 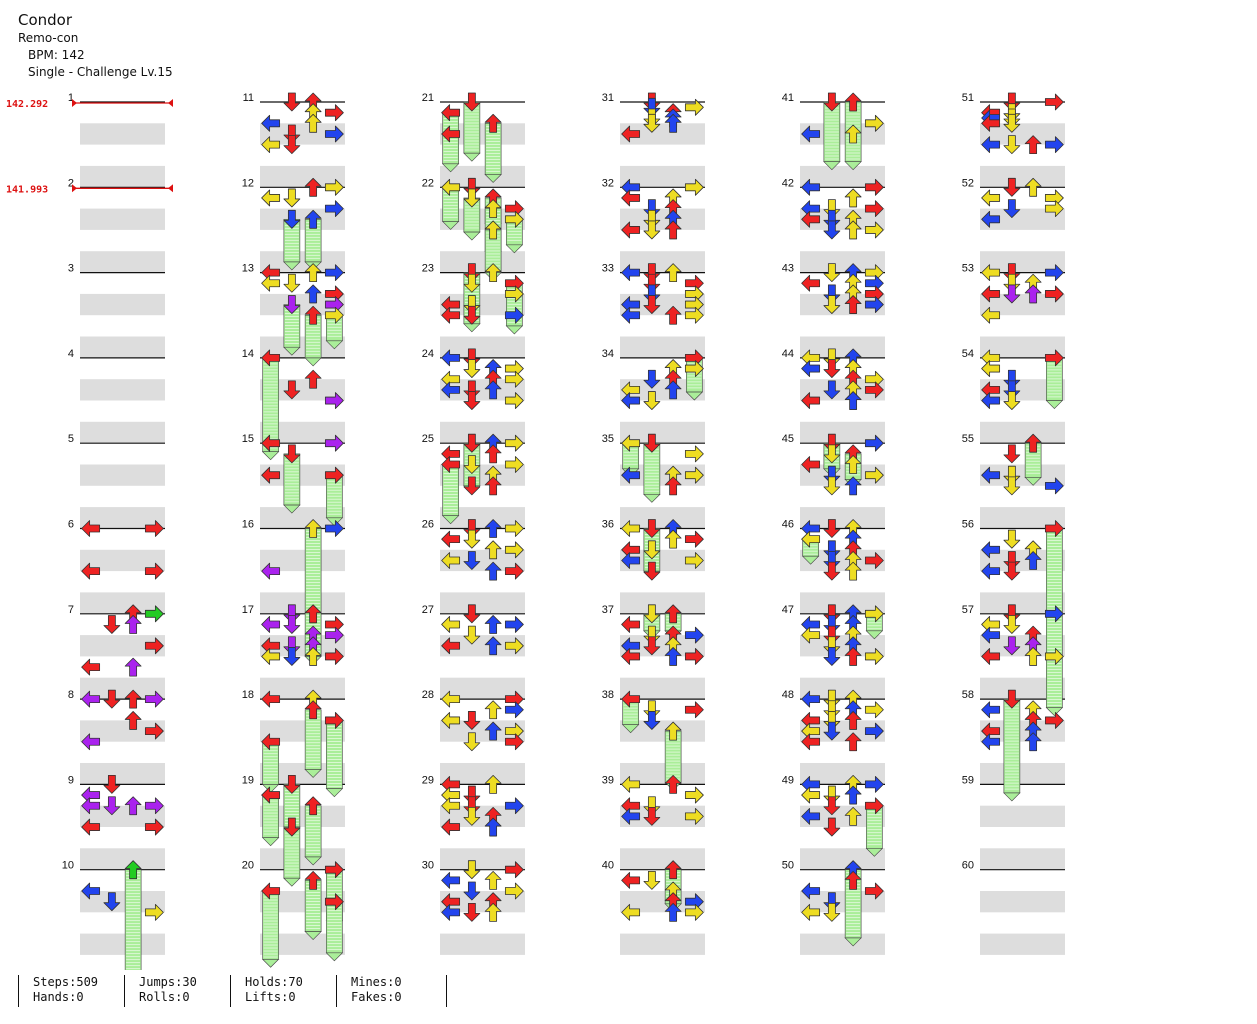 I want to click on measure-number: 7, so click(x=71, y=610).